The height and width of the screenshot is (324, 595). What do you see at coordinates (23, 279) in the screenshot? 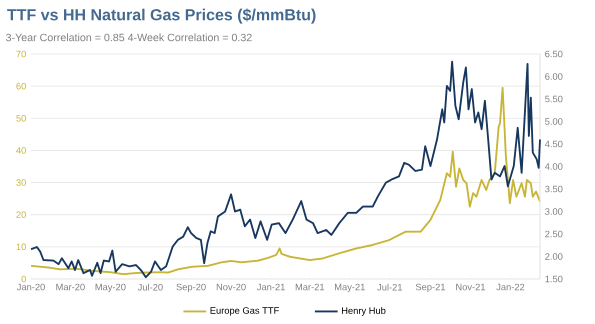
I see `y-tick-label: 0` at bounding box center [23, 279].